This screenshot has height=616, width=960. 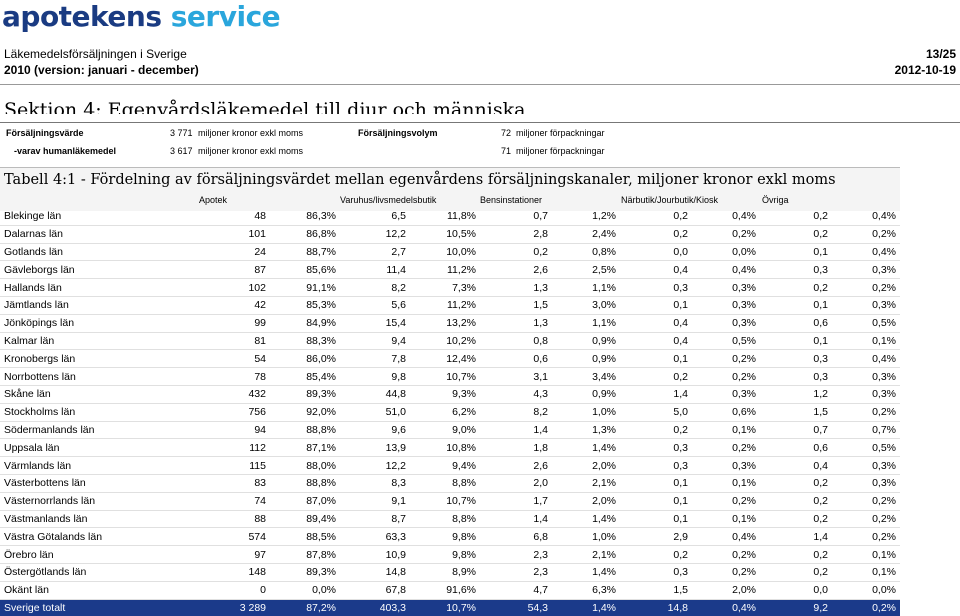 What do you see at coordinates (233, 572) in the screenshot?
I see `value-cell: 148` at bounding box center [233, 572].